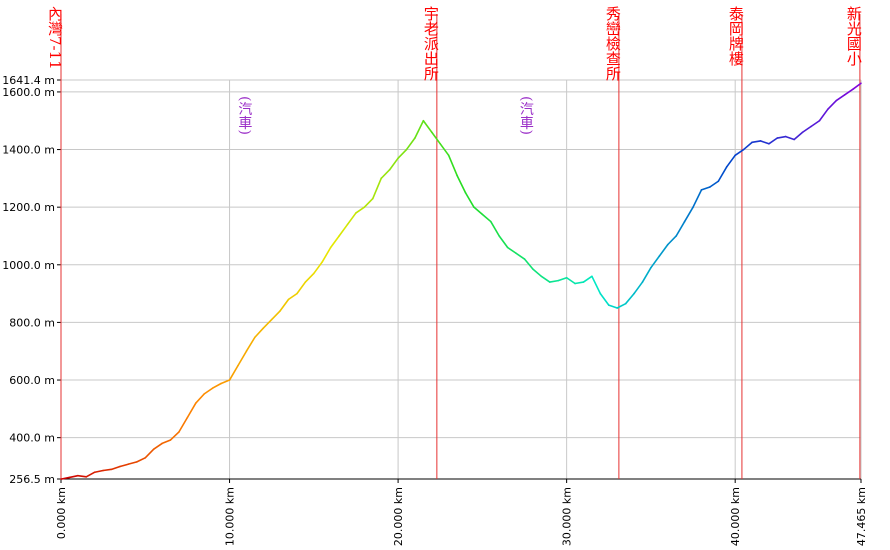 The width and height of the screenshot is (890, 550). Describe the element at coordinates (32, 322) in the screenshot. I see `y-tick-label: 800.0 m` at that location.